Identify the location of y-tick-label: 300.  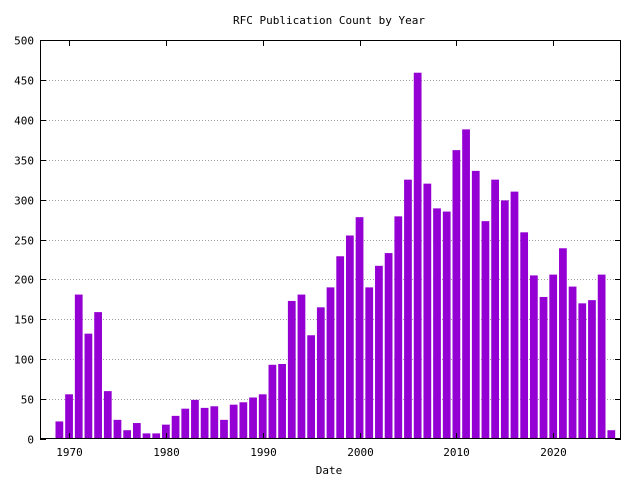
(24, 201).